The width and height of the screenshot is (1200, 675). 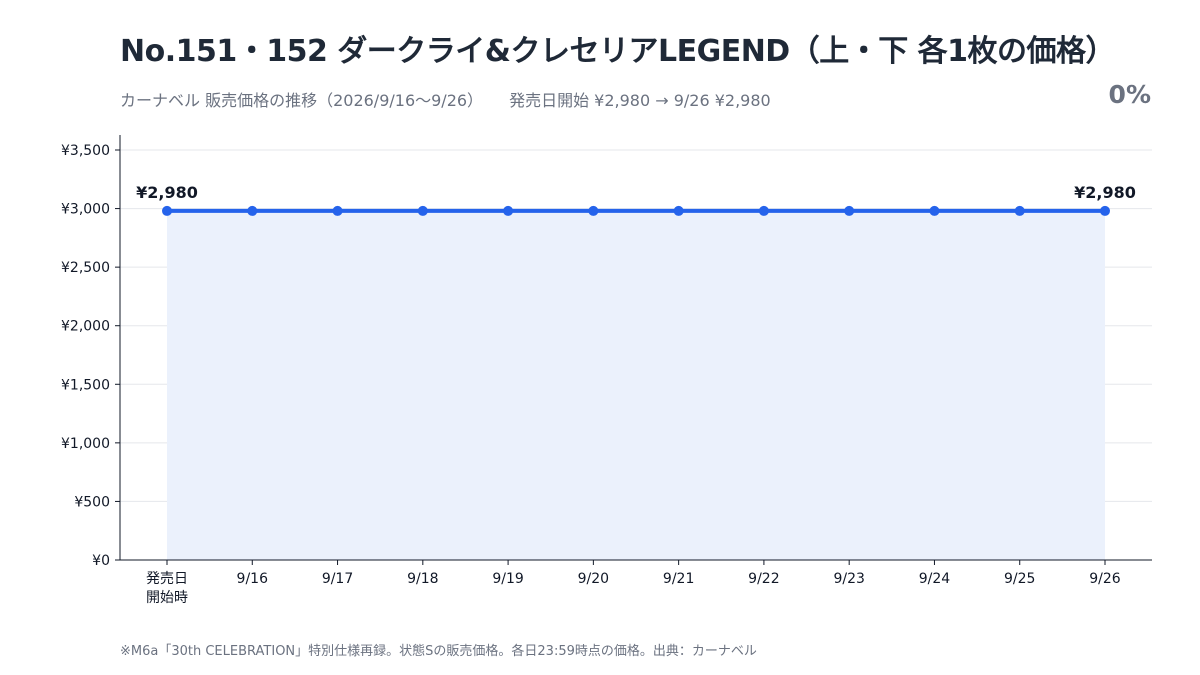 What do you see at coordinates (85, 151) in the screenshot?
I see `y-tick-label: ¥3,500` at bounding box center [85, 151].